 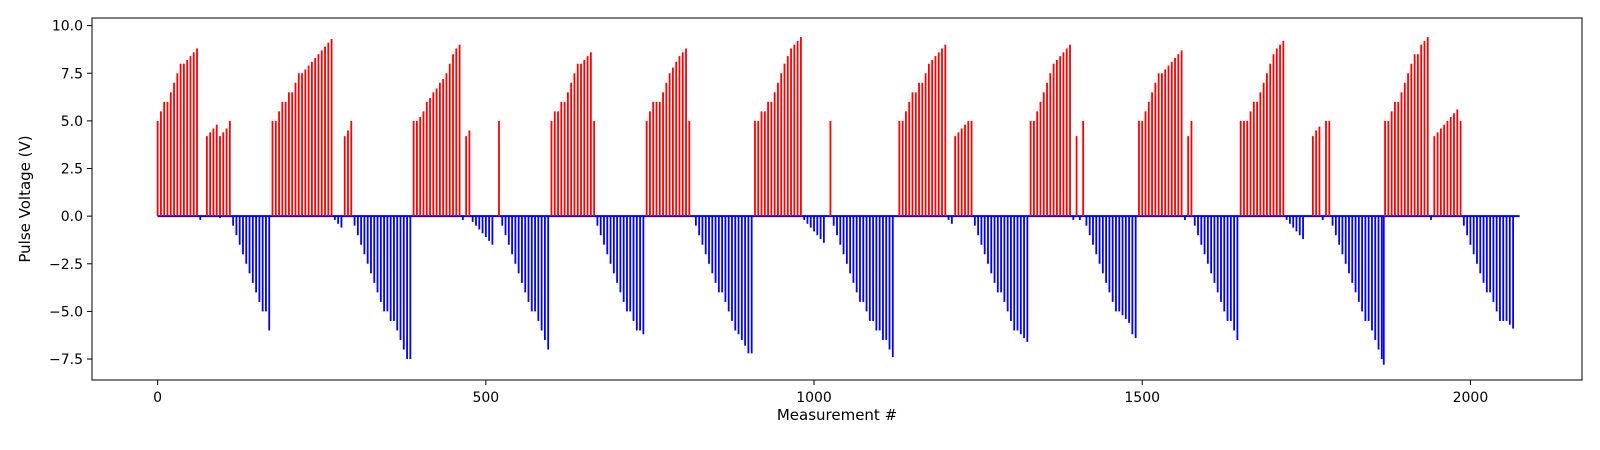 I want to click on y-tick-label: 2.5, so click(x=72, y=170).